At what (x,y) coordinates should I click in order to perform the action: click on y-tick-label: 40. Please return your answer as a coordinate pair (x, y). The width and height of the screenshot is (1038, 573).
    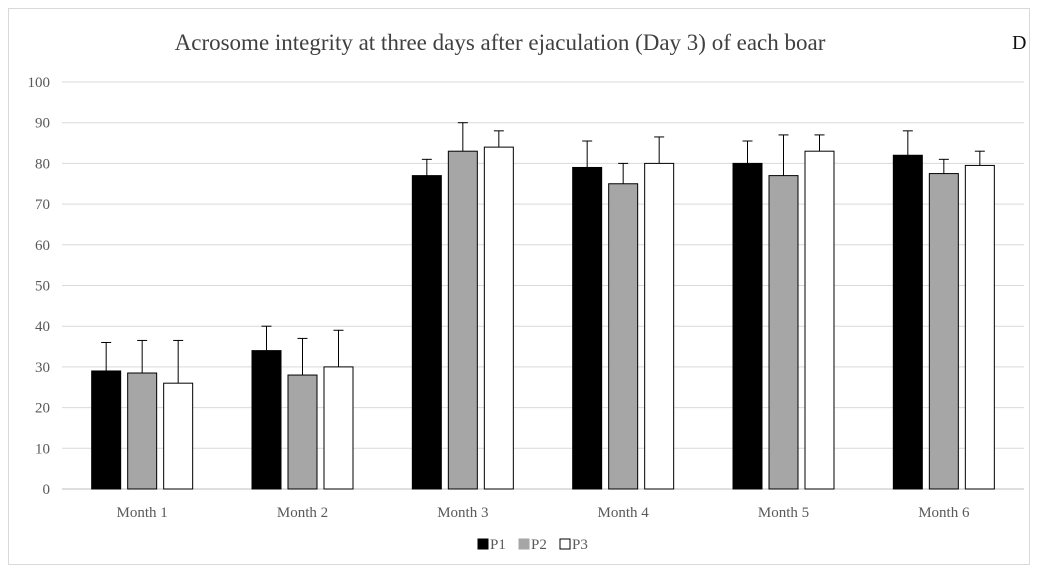
    Looking at the image, I should click on (42, 327).